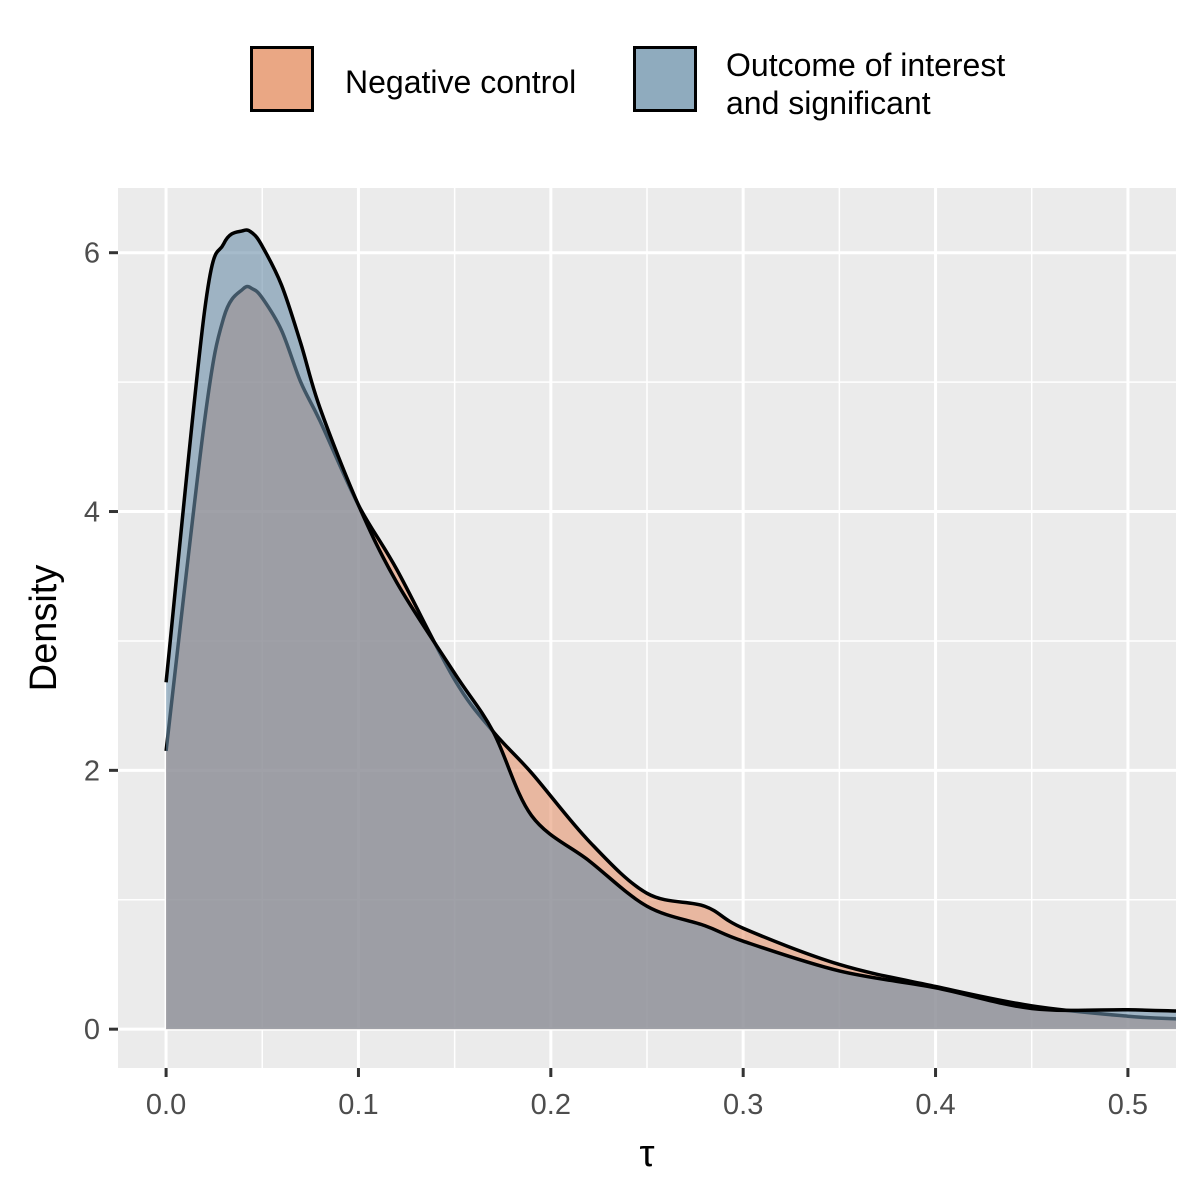 The width and height of the screenshot is (1200, 1200). I want to click on y-axis-title: Density, so click(44, 628).